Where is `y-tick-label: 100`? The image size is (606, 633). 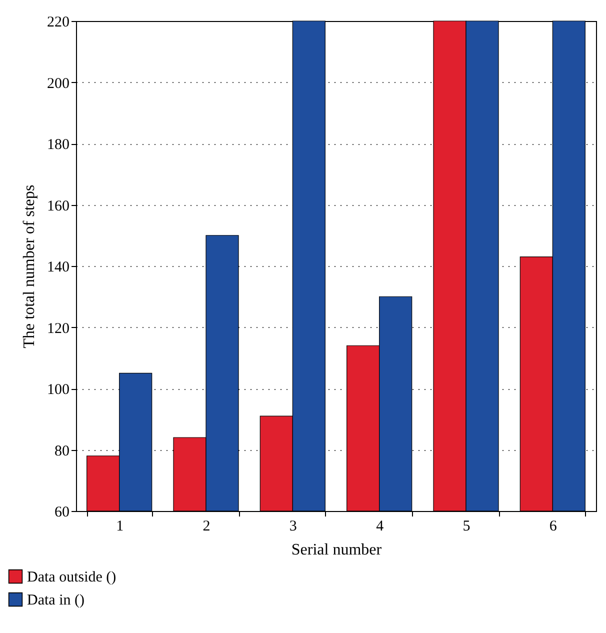
y-tick-label: 100 is located at coordinates (58, 390).